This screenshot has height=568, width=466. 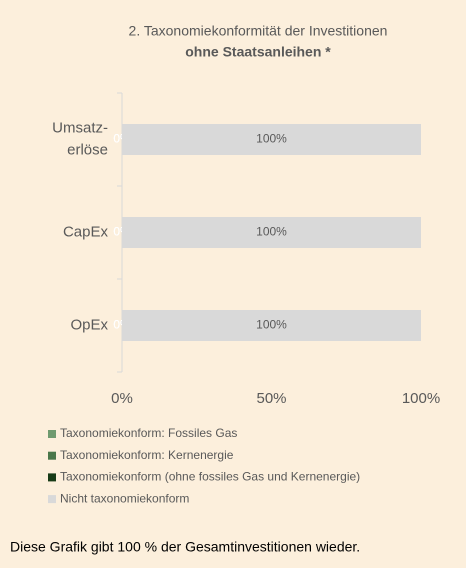 I want to click on y-tick-label: Umsatz-erlöse, so click(x=80, y=138).